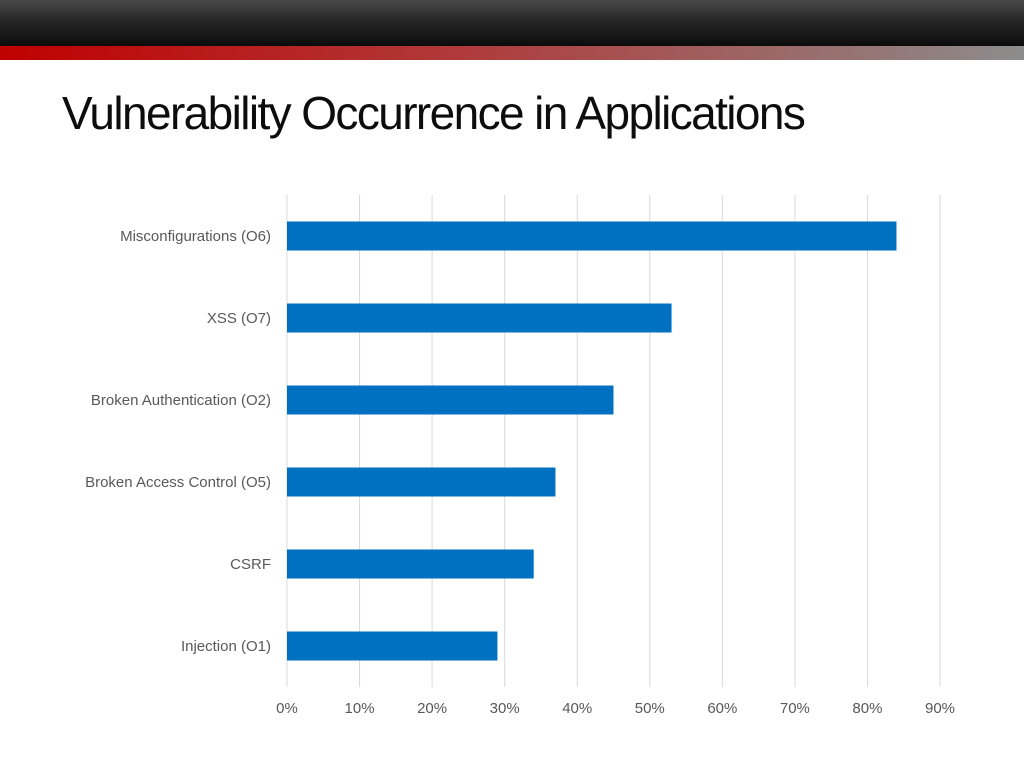 The width and height of the screenshot is (1024, 768). What do you see at coordinates (432, 708) in the screenshot?
I see `x-tick-label: 20%` at bounding box center [432, 708].